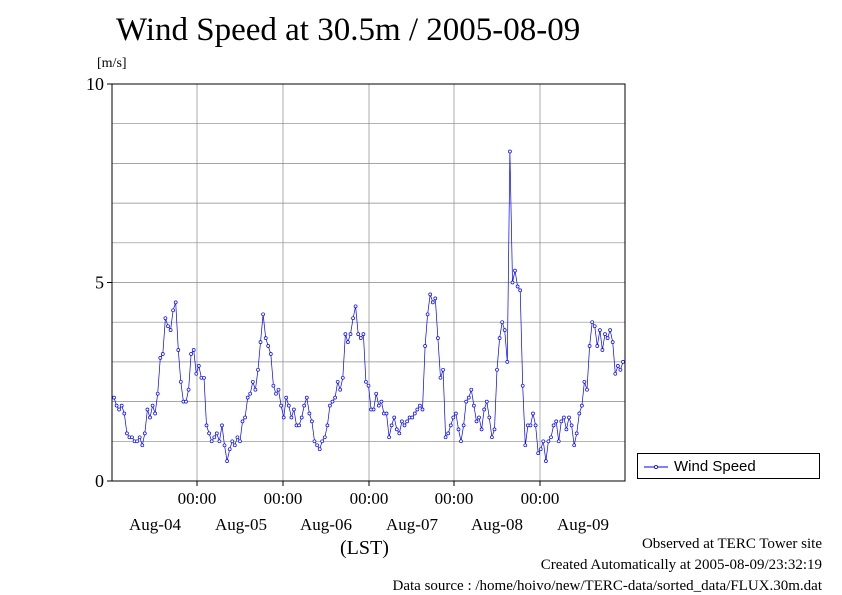 Image resolution: width=842 pixels, height=595 pixels. What do you see at coordinates (369, 498) in the screenshot?
I see `x-tick-label: 00:00` at bounding box center [369, 498].